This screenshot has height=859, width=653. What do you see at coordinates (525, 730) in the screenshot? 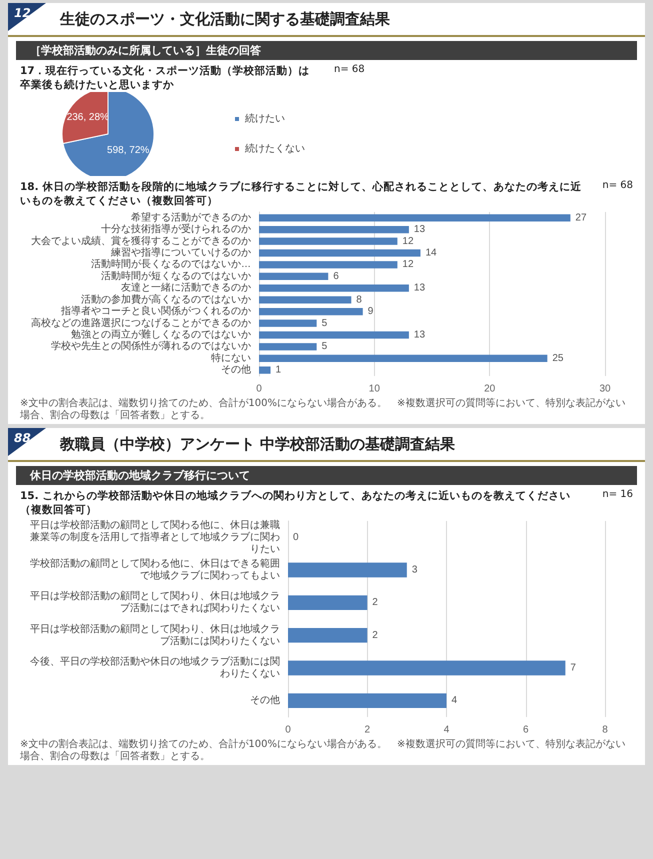
I see `x-tick-label: 6` at bounding box center [525, 730].